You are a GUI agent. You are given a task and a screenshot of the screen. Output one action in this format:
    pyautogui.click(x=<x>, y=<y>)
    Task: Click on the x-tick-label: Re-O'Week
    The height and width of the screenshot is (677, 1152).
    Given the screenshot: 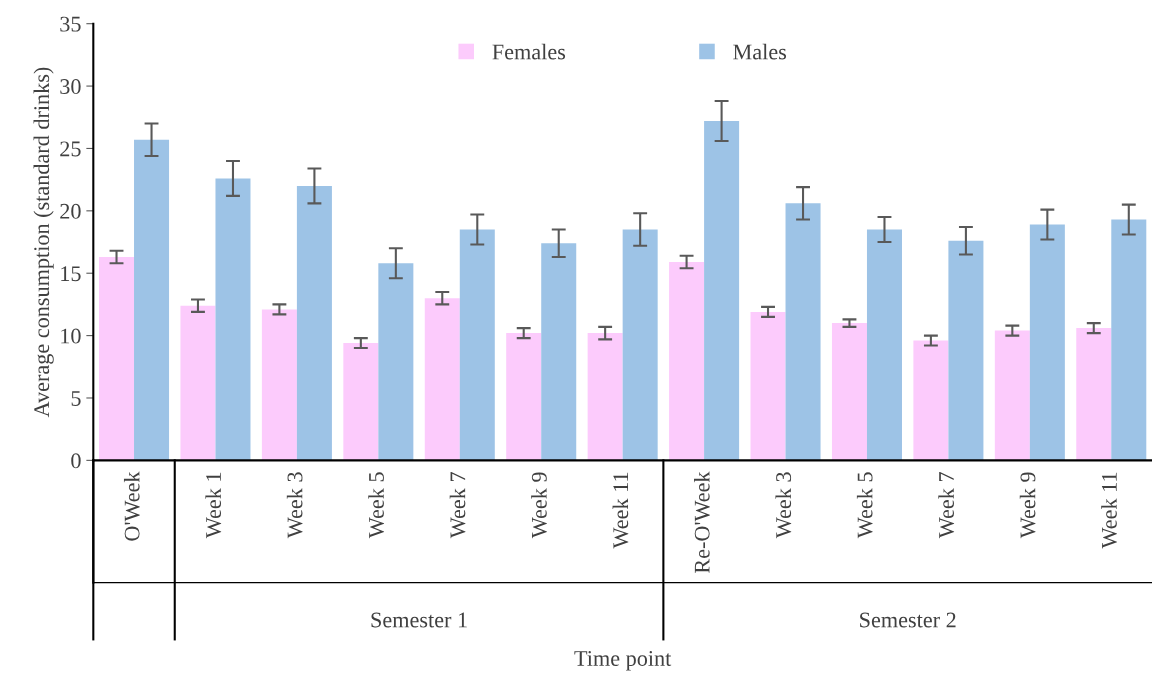 What is the action you would take?
    pyautogui.click(x=702, y=522)
    